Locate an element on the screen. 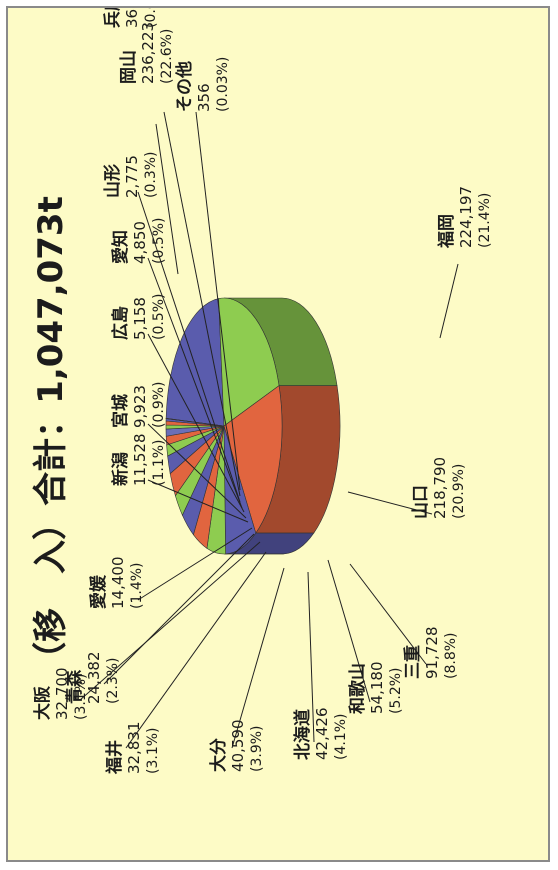 This screenshot has height=870, width=558. slice-value-2: 218,790 is located at coordinates (440, 488).